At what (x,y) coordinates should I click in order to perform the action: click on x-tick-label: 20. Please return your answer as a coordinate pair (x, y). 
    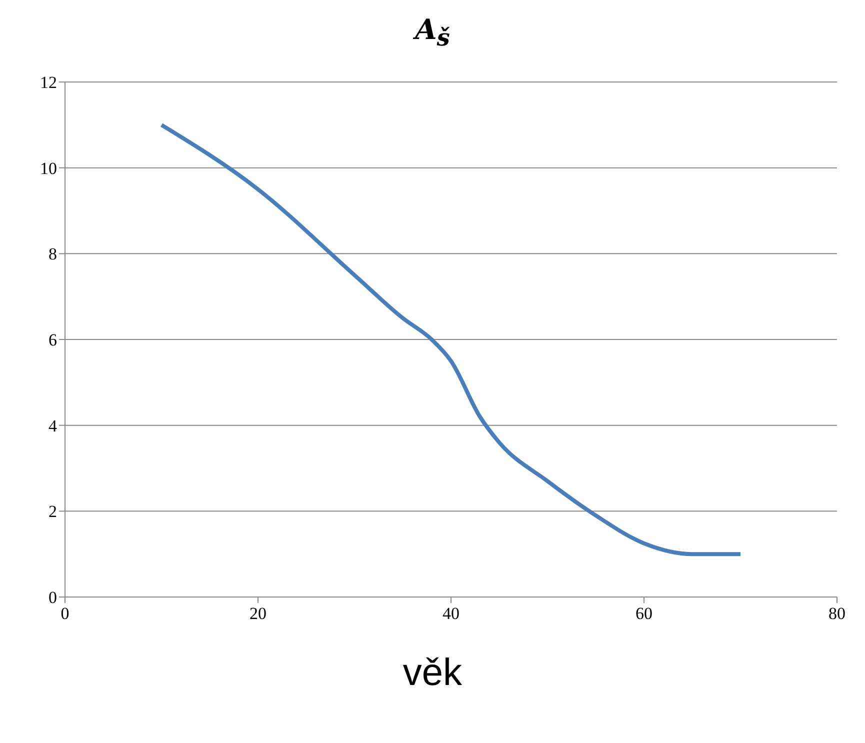
    Looking at the image, I should click on (258, 614).